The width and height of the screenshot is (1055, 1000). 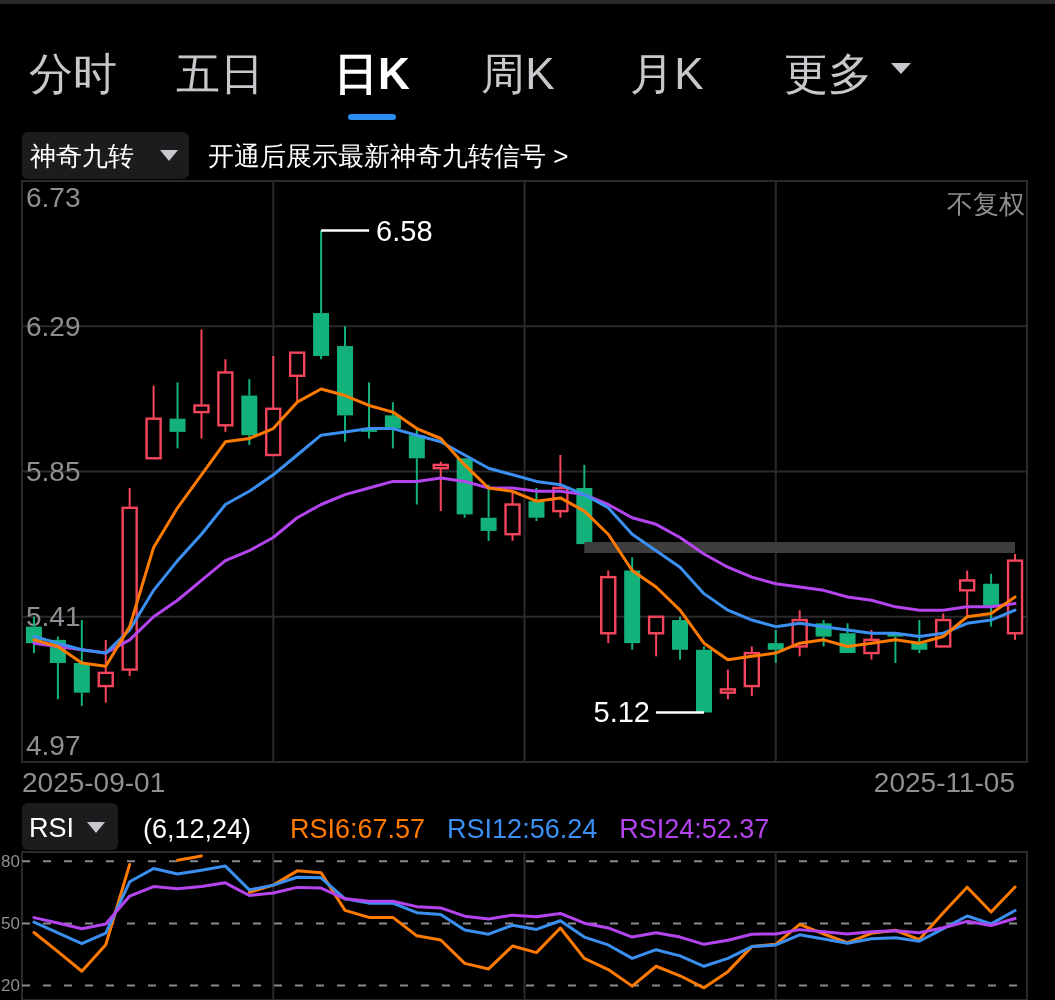 I want to click on y-tick-label: 5.85, so click(x=53, y=471).